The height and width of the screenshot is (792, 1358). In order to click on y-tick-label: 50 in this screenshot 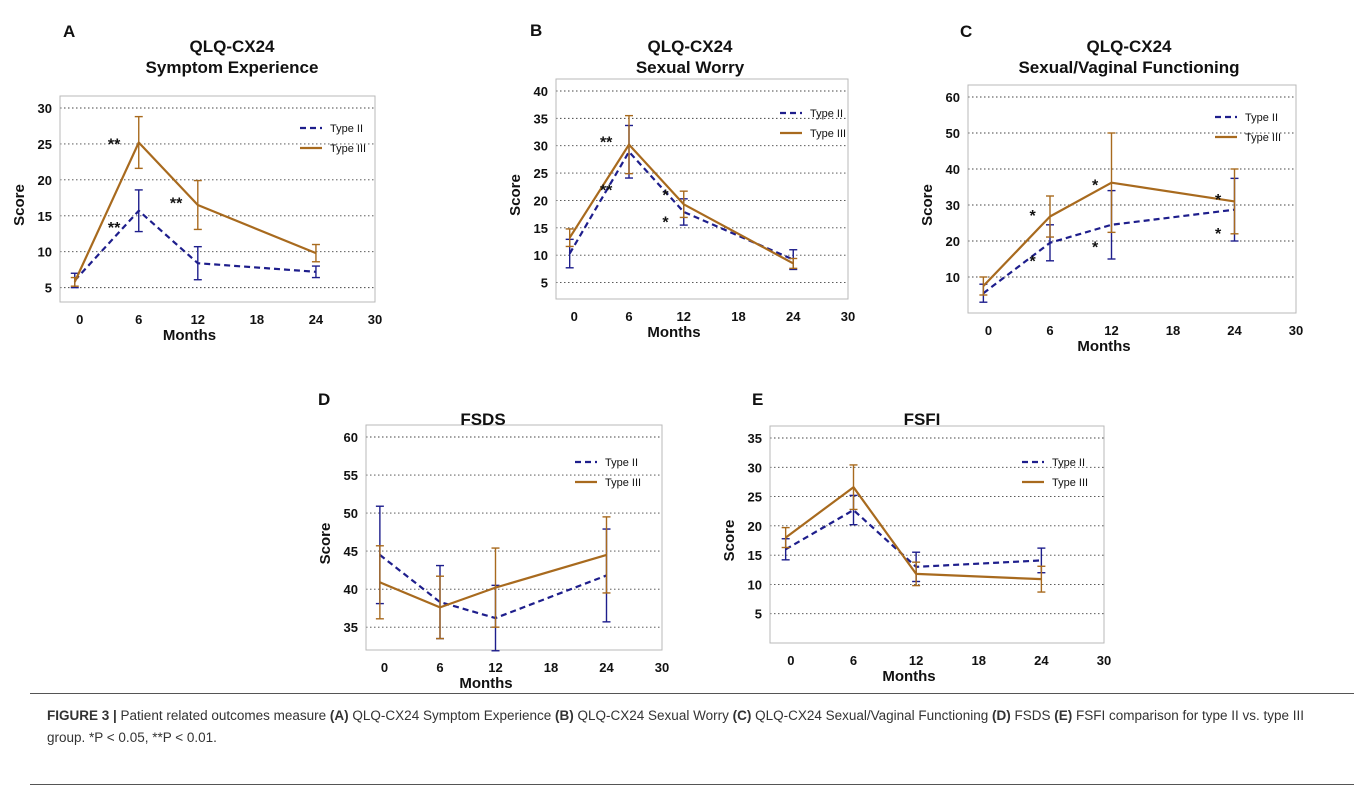, I will do `click(351, 513)`.